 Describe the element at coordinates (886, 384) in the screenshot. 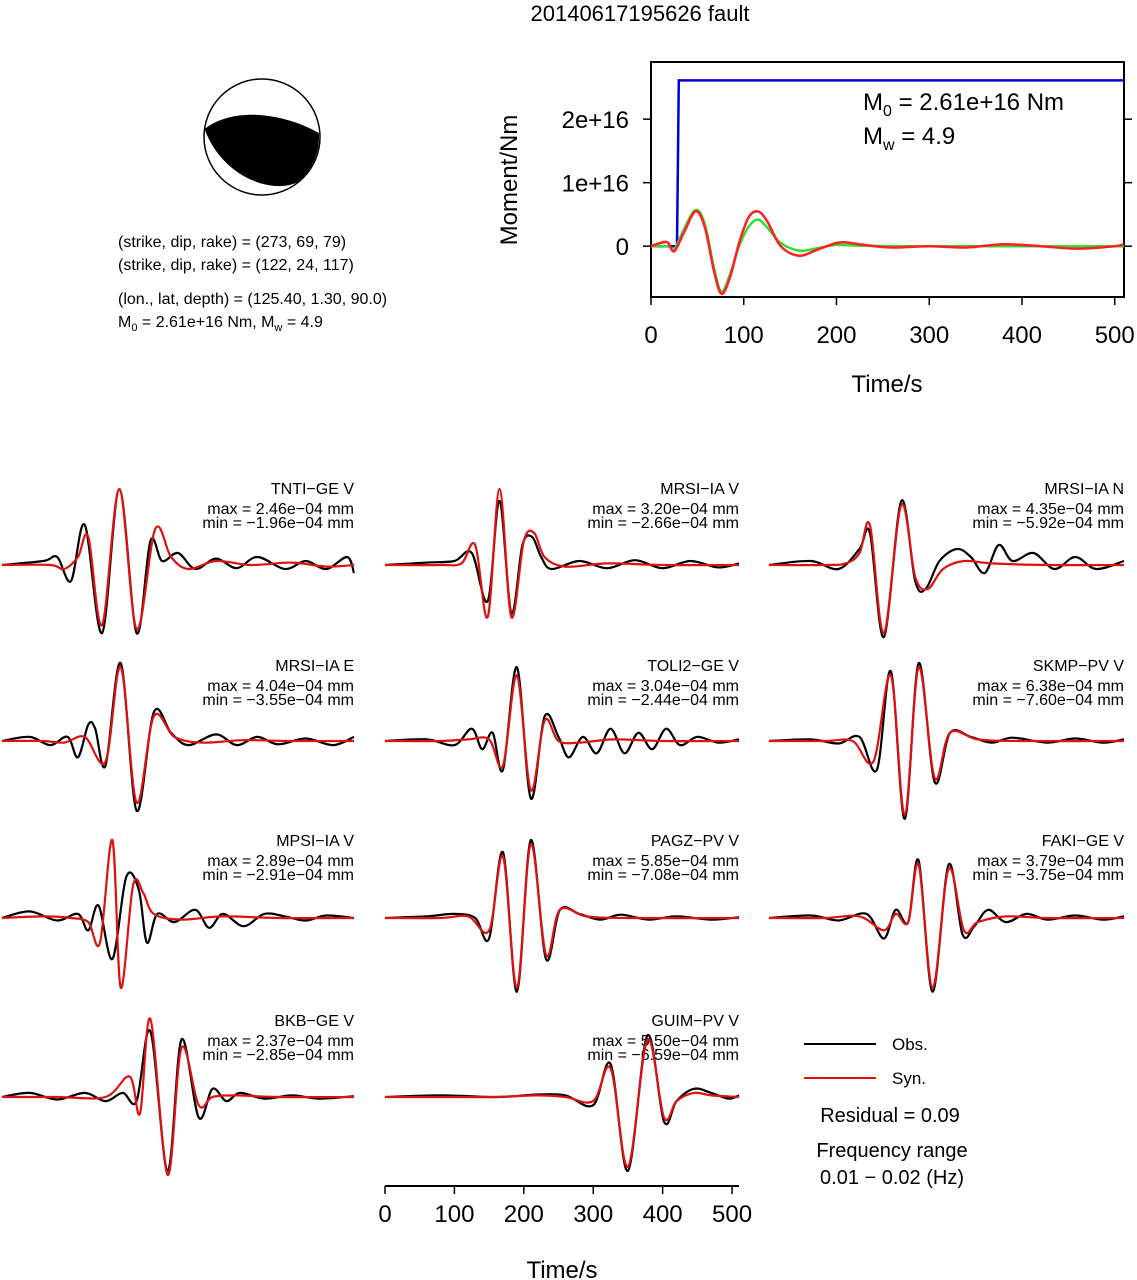

I see `moment-xlabel: Time/s` at that location.